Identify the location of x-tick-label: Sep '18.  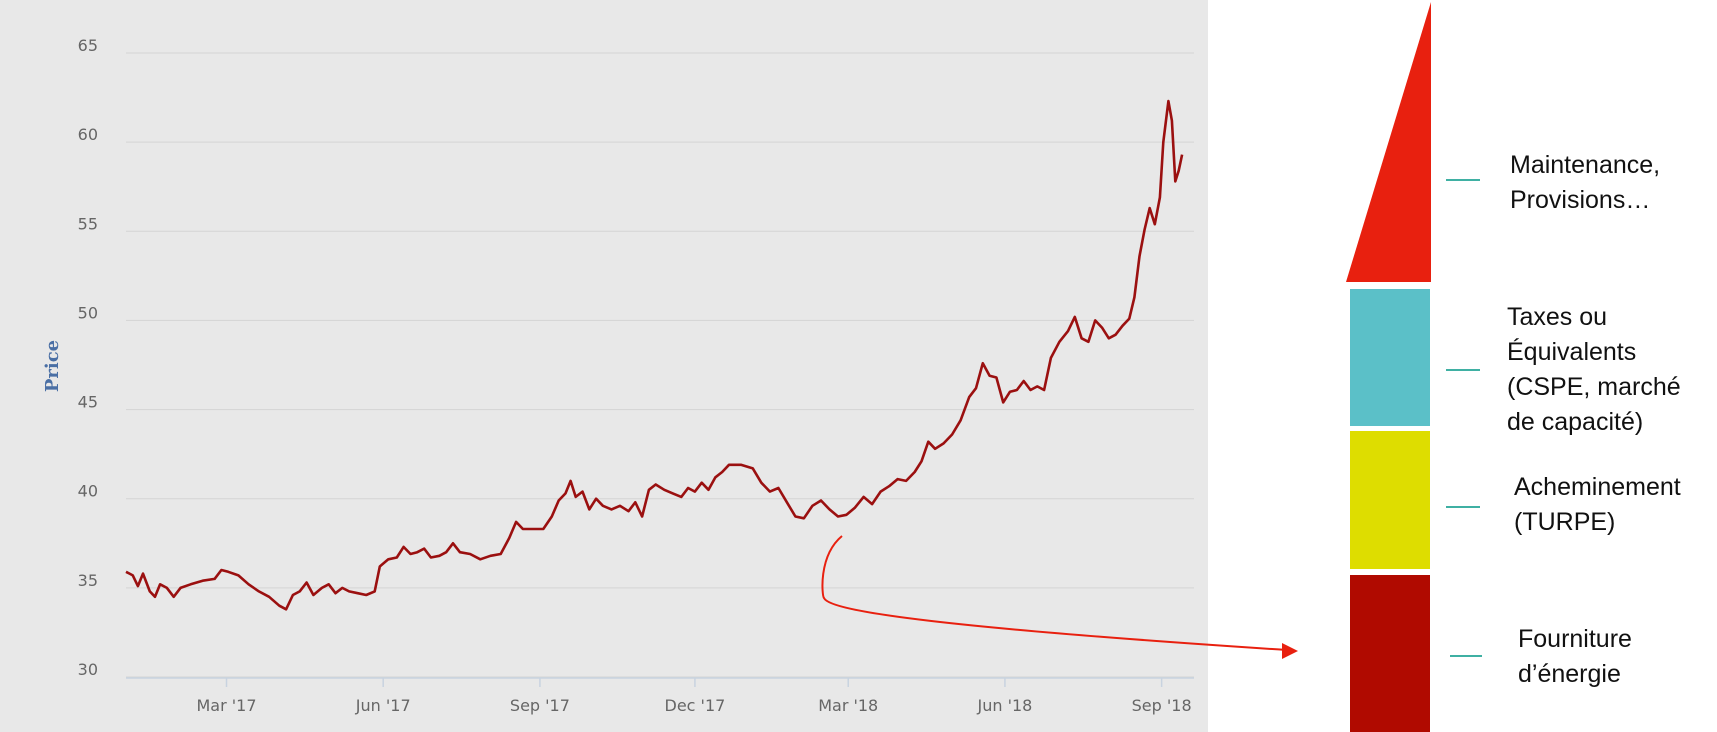
(1162, 705).